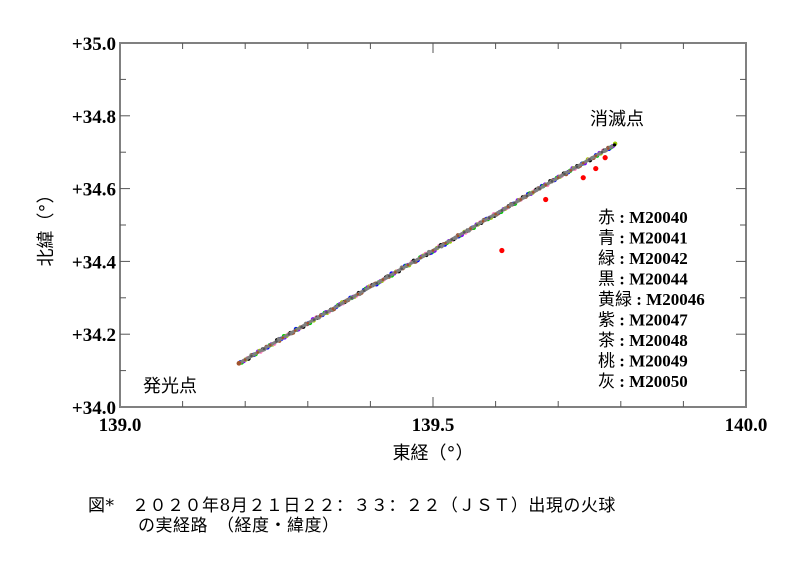  What do you see at coordinates (94, 408) in the screenshot?
I see `y-tick-label: +34.0` at bounding box center [94, 408].